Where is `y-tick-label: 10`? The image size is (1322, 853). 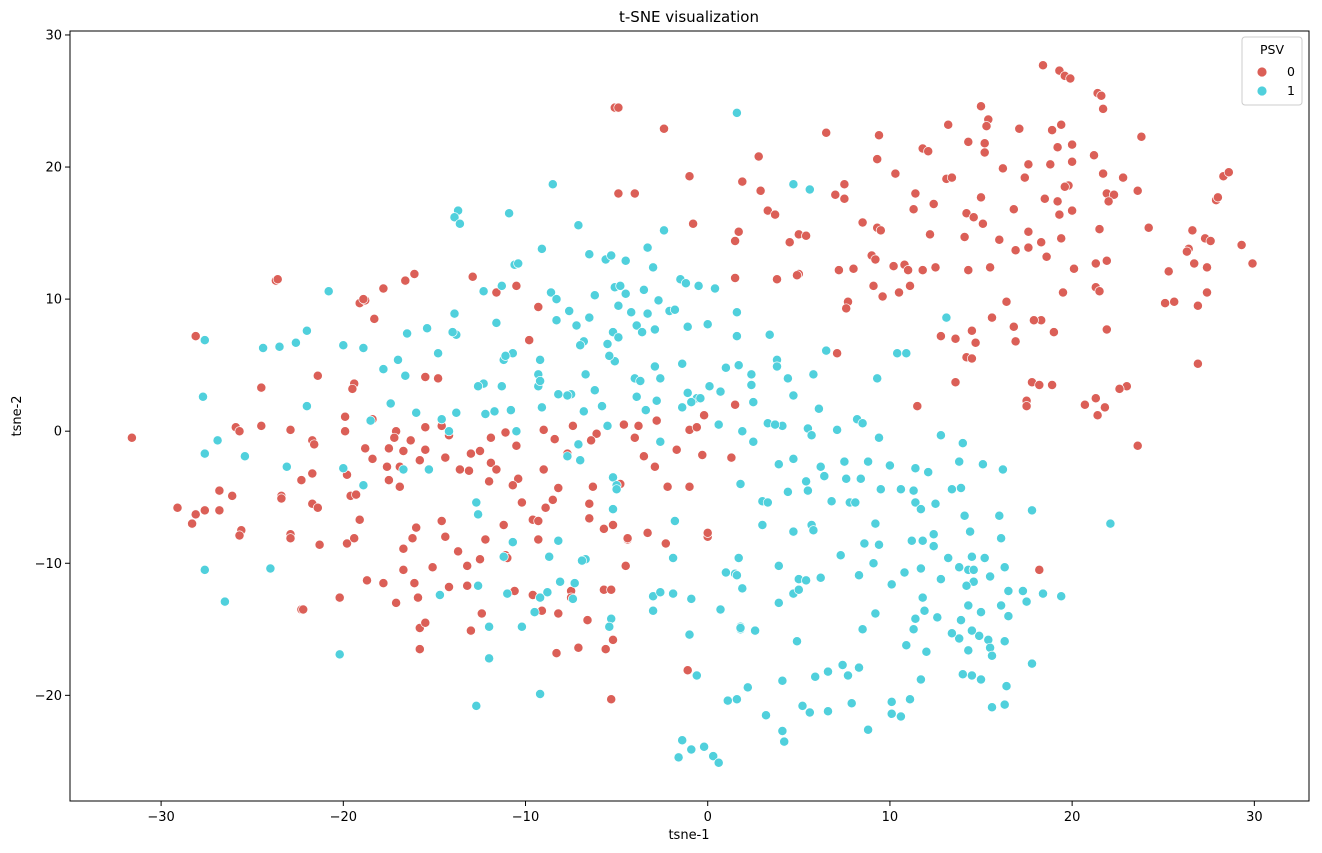 y-tick-label: 10 is located at coordinates (53, 300).